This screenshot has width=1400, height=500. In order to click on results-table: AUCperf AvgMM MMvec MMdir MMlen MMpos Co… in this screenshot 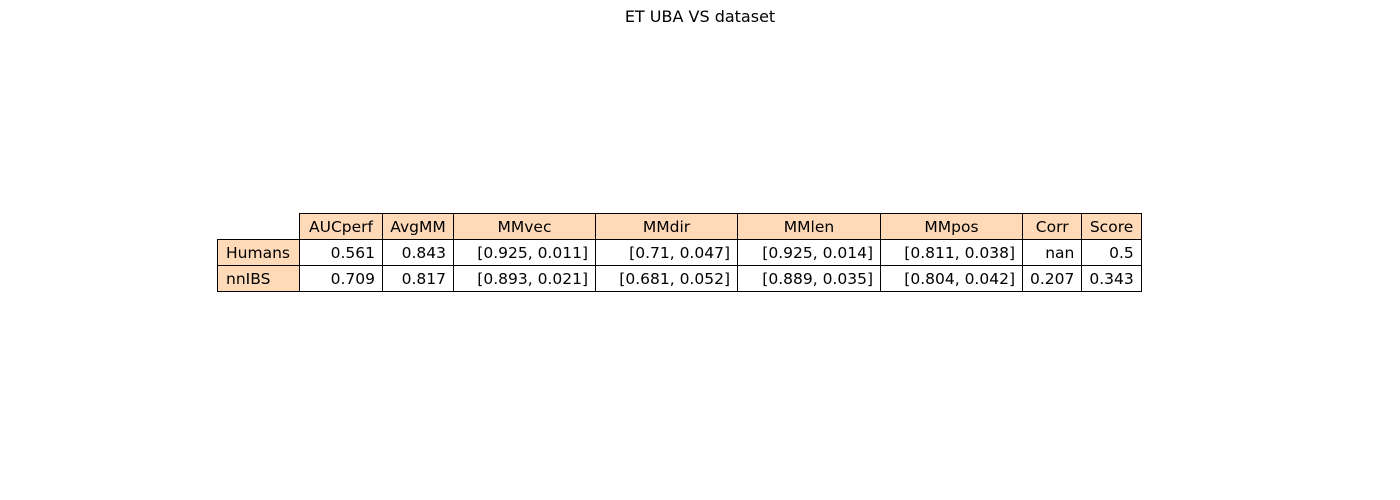, I will do `click(679, 252)`.